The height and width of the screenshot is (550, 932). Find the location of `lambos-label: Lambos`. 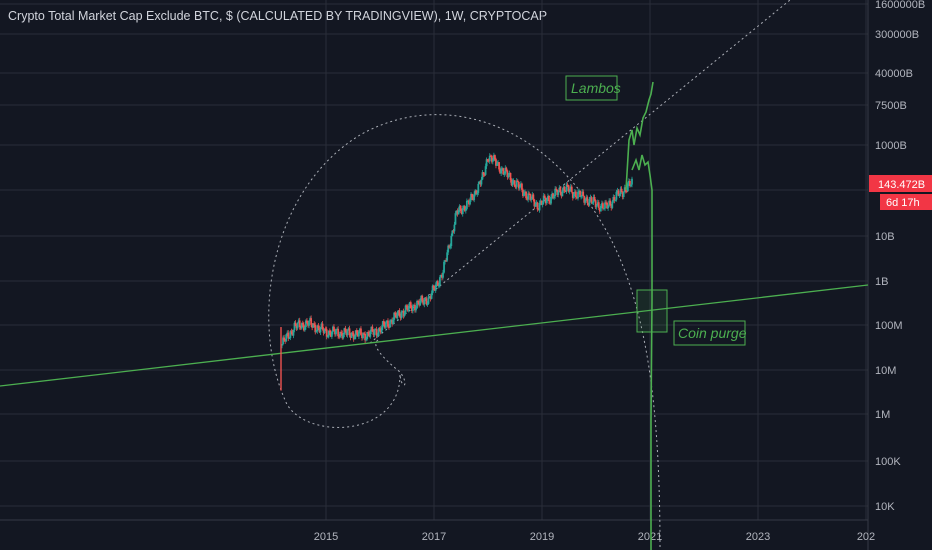

lambos-label: Lambos is located at coordinates (596, 88).